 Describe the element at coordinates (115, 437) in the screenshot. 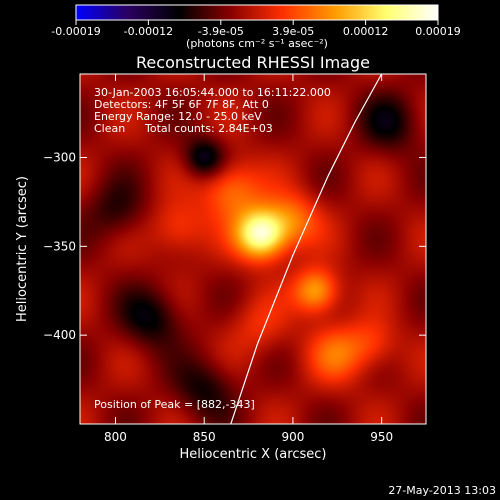

I see `x-tick-label: 800` at that location.